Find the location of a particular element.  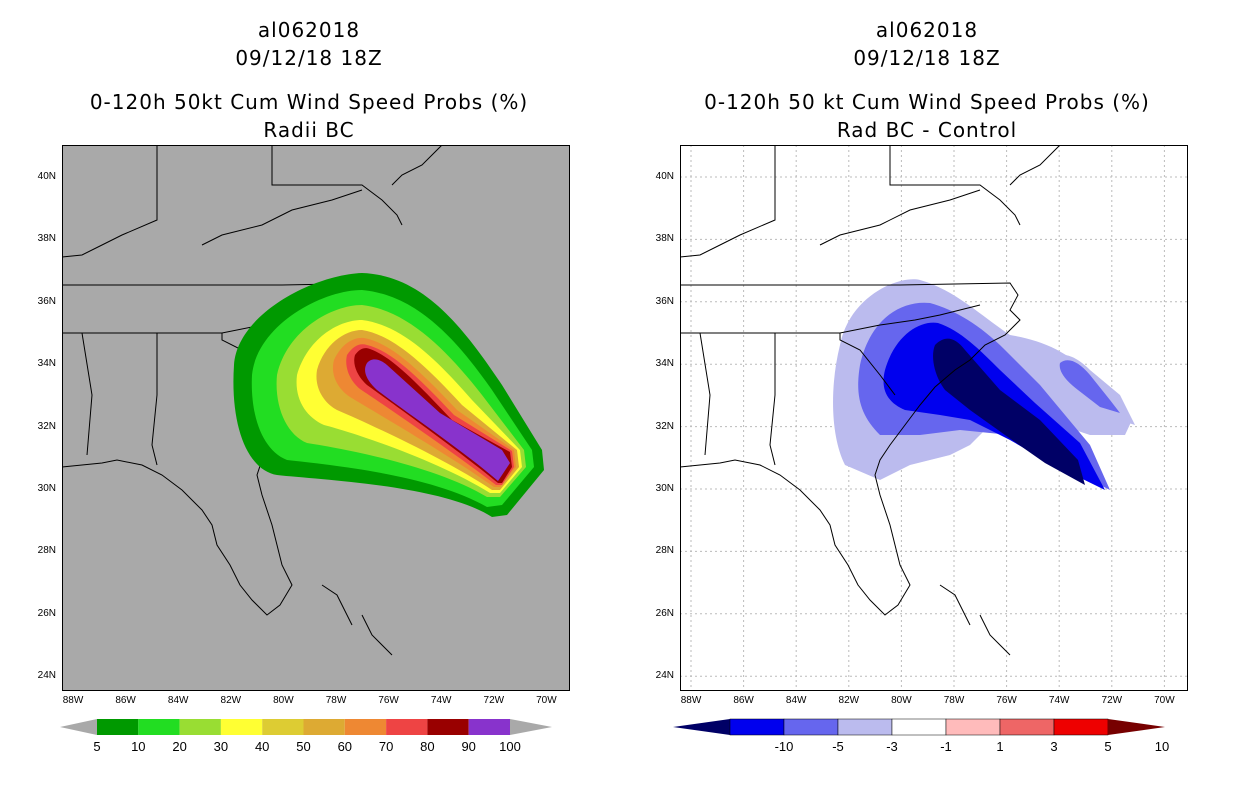

colorbar-label: -1 is located at coordinates (946, 746).